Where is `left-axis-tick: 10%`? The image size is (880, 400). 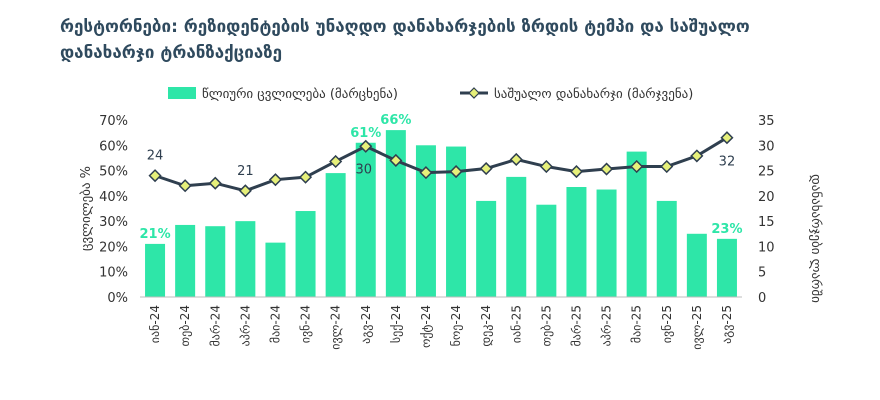 left-axis-tick: 10% is located at coordinates (113, 273).